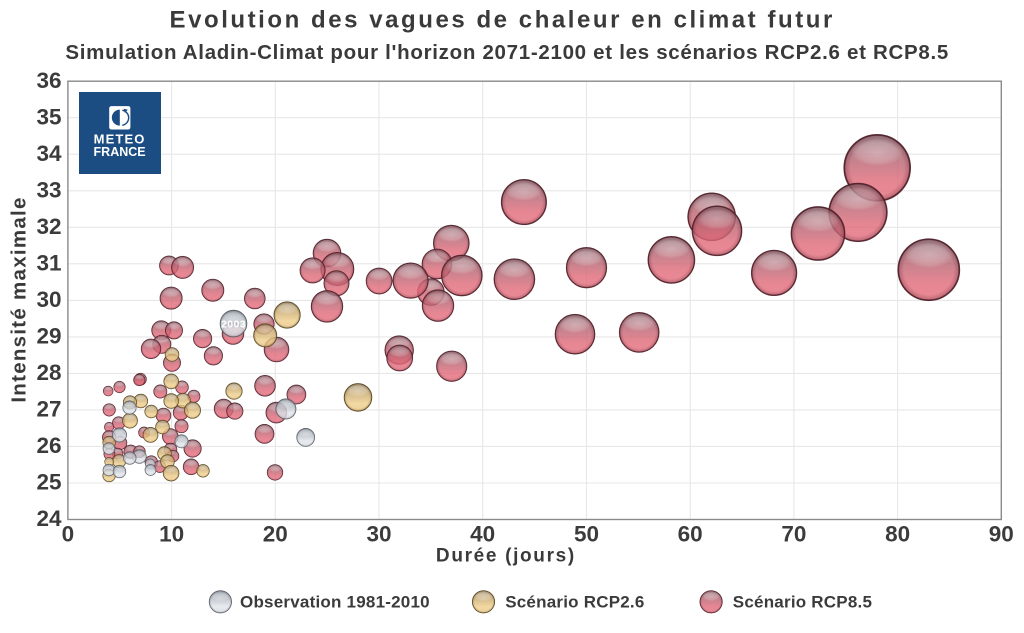  What do you see at coordinates (120, 152) in the screenshot?
I see `svg-text: FRANCE` at bounding box center [120, 152].